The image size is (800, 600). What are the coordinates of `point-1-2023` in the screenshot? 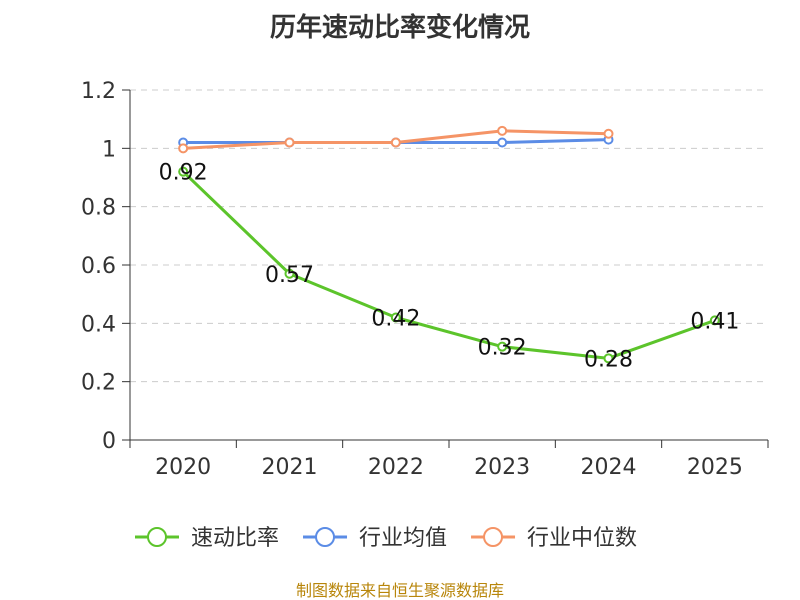 It's located at (502, 142).